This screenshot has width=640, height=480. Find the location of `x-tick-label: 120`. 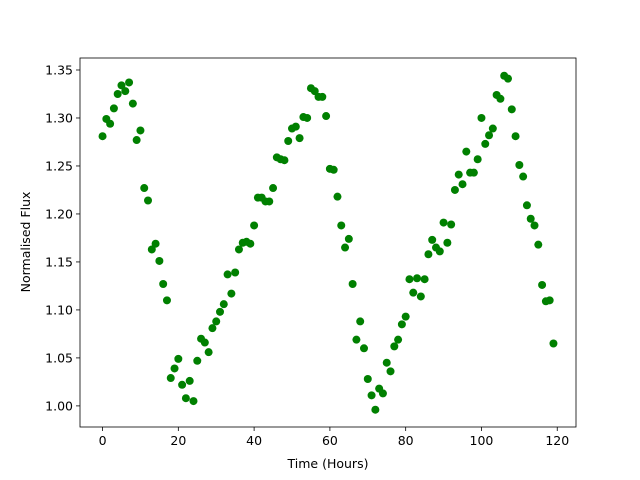

x-tick-label: 120 is located at coordinates (557, 440).